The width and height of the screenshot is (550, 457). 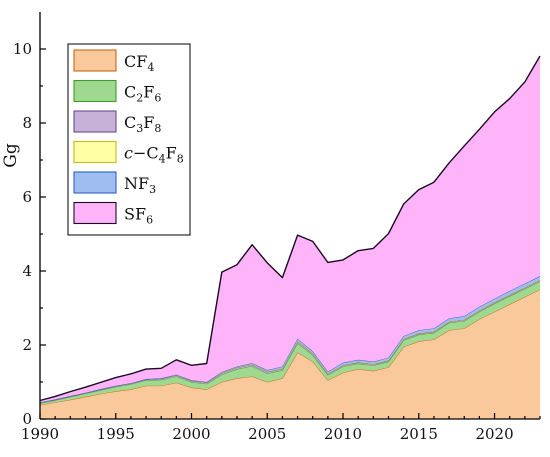 I want to click on x-tick-label: 2020, so click(x=494, y=434).